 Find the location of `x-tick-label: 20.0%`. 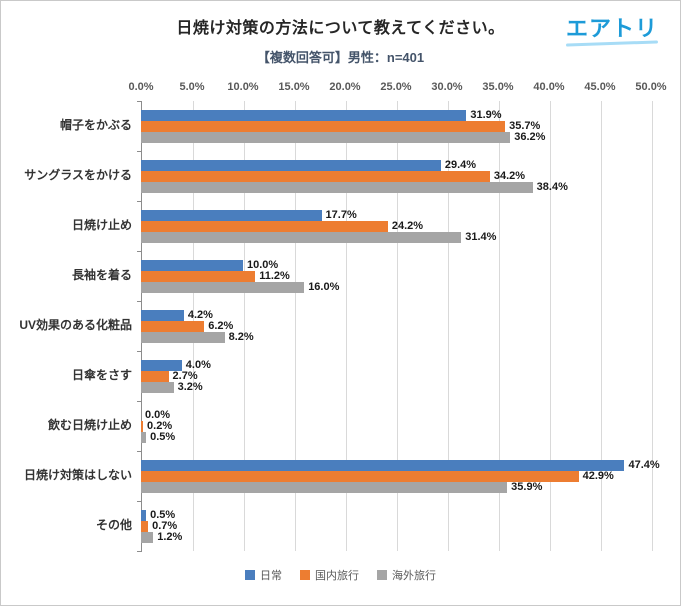

x-tick-label: 20.0% is located at coordinates (345, 87).